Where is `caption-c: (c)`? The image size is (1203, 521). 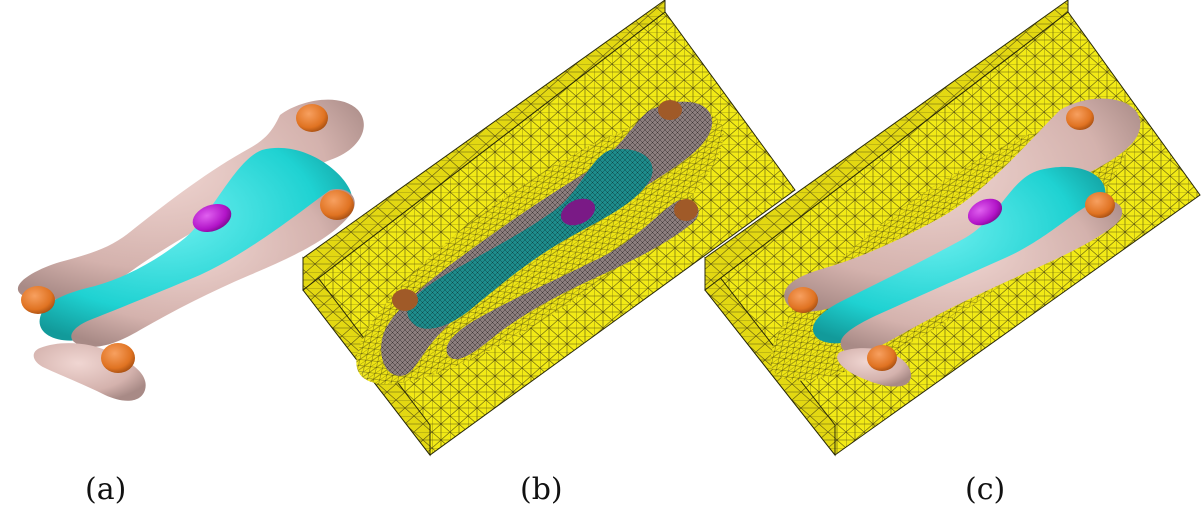
caption-c: (c) is located at coordinates (985, 489).